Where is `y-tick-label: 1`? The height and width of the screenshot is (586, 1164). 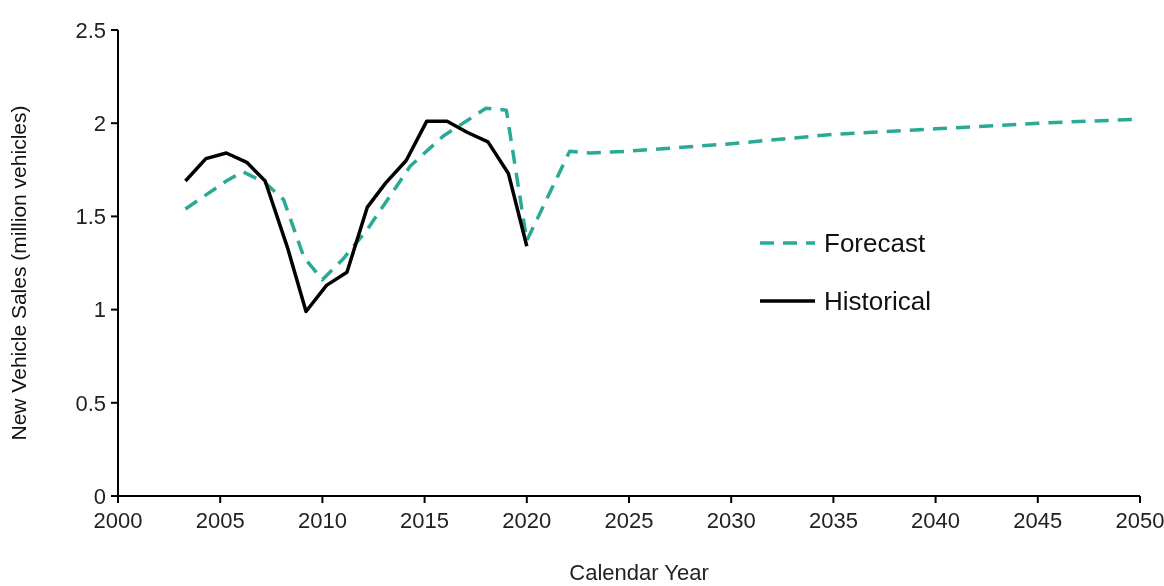
y-tick-label: 1 is located at coordinates (99, 310).